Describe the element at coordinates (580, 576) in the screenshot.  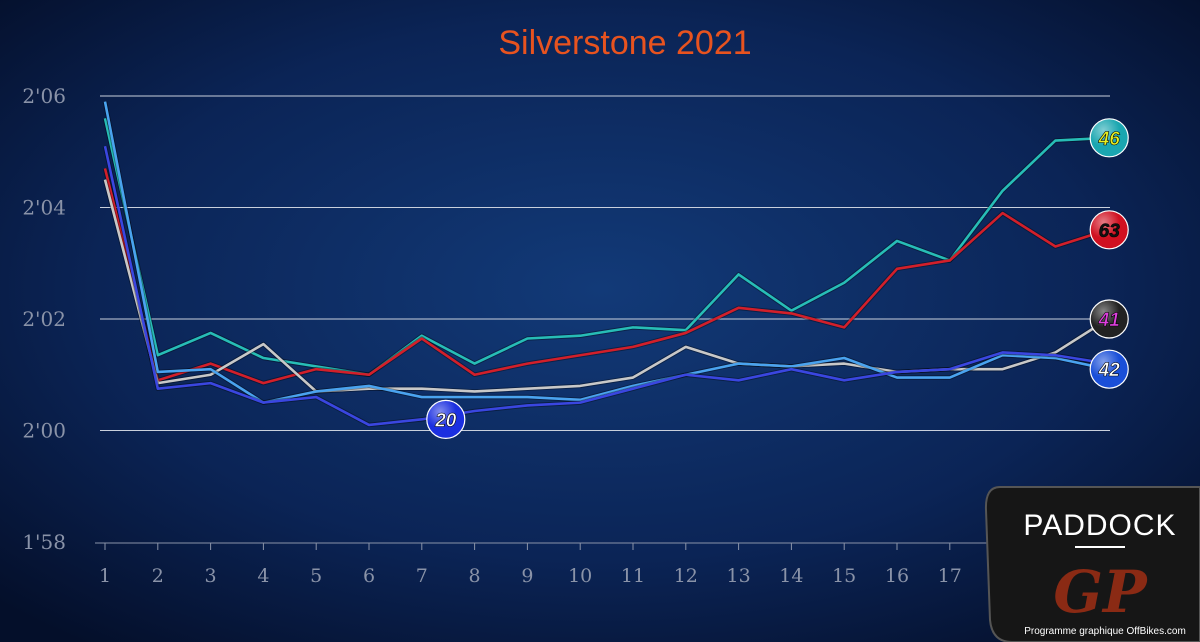
I see `x-tick-label: 10` at that location.